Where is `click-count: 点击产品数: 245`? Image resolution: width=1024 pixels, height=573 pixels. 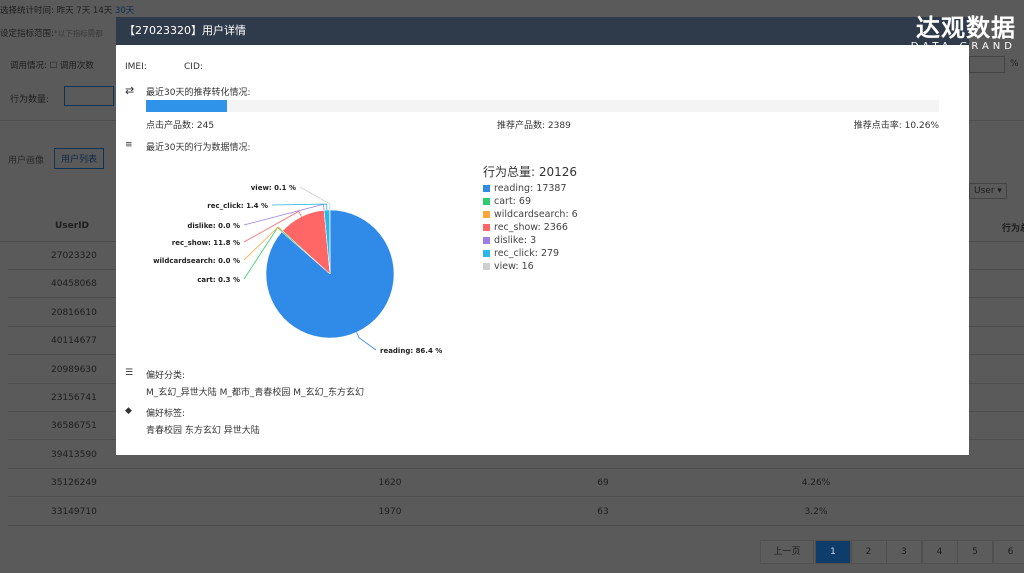
click-count: 点击产品数: 245 is located at coordinates (180, 126).